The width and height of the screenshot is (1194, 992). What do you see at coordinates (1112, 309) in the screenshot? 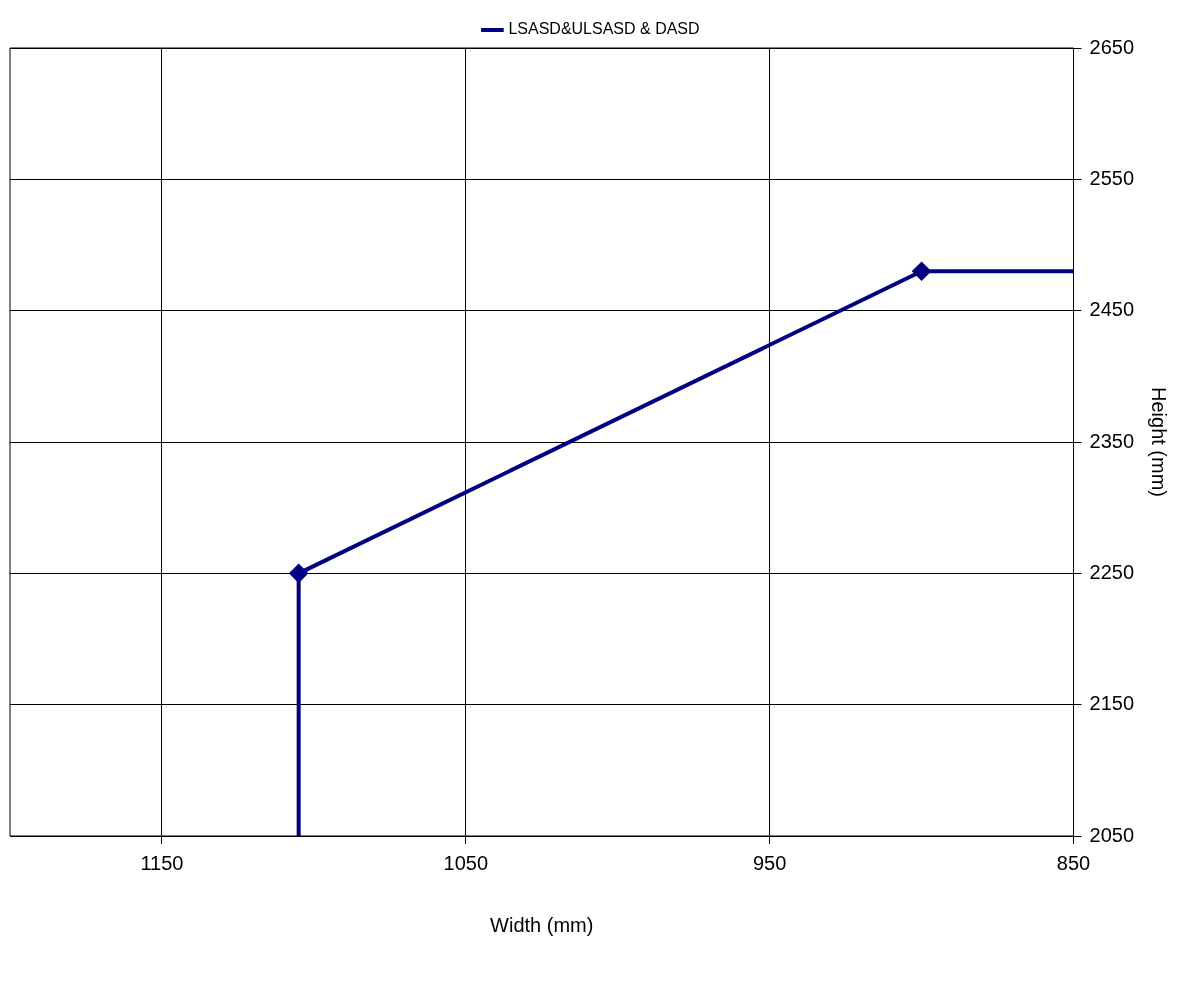
I see `y-tick-label: 2450` at bounding box center [1112, 309].